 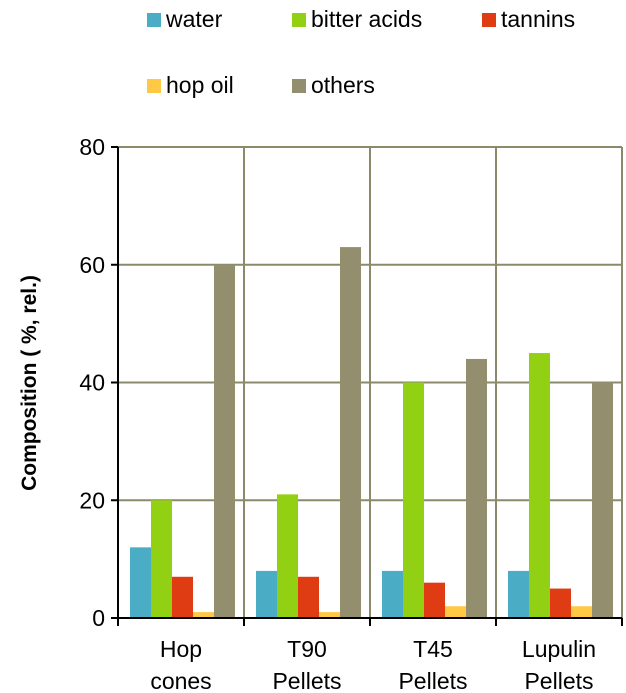 What do you see at coordinates (92, 147) in the screenshot?
I see `y-tick-label: 80` at bounding box center [92, 147].